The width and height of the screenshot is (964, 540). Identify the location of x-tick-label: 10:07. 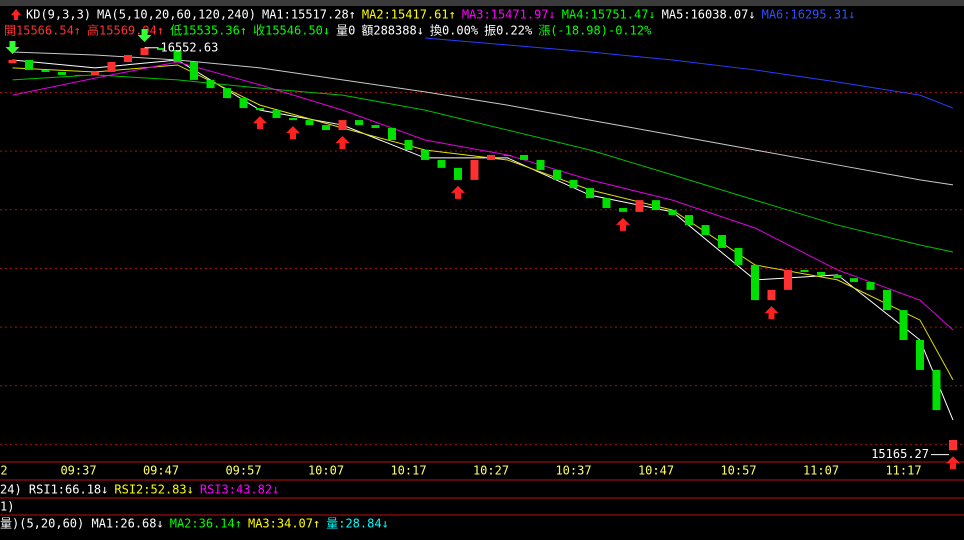
(326, 471).